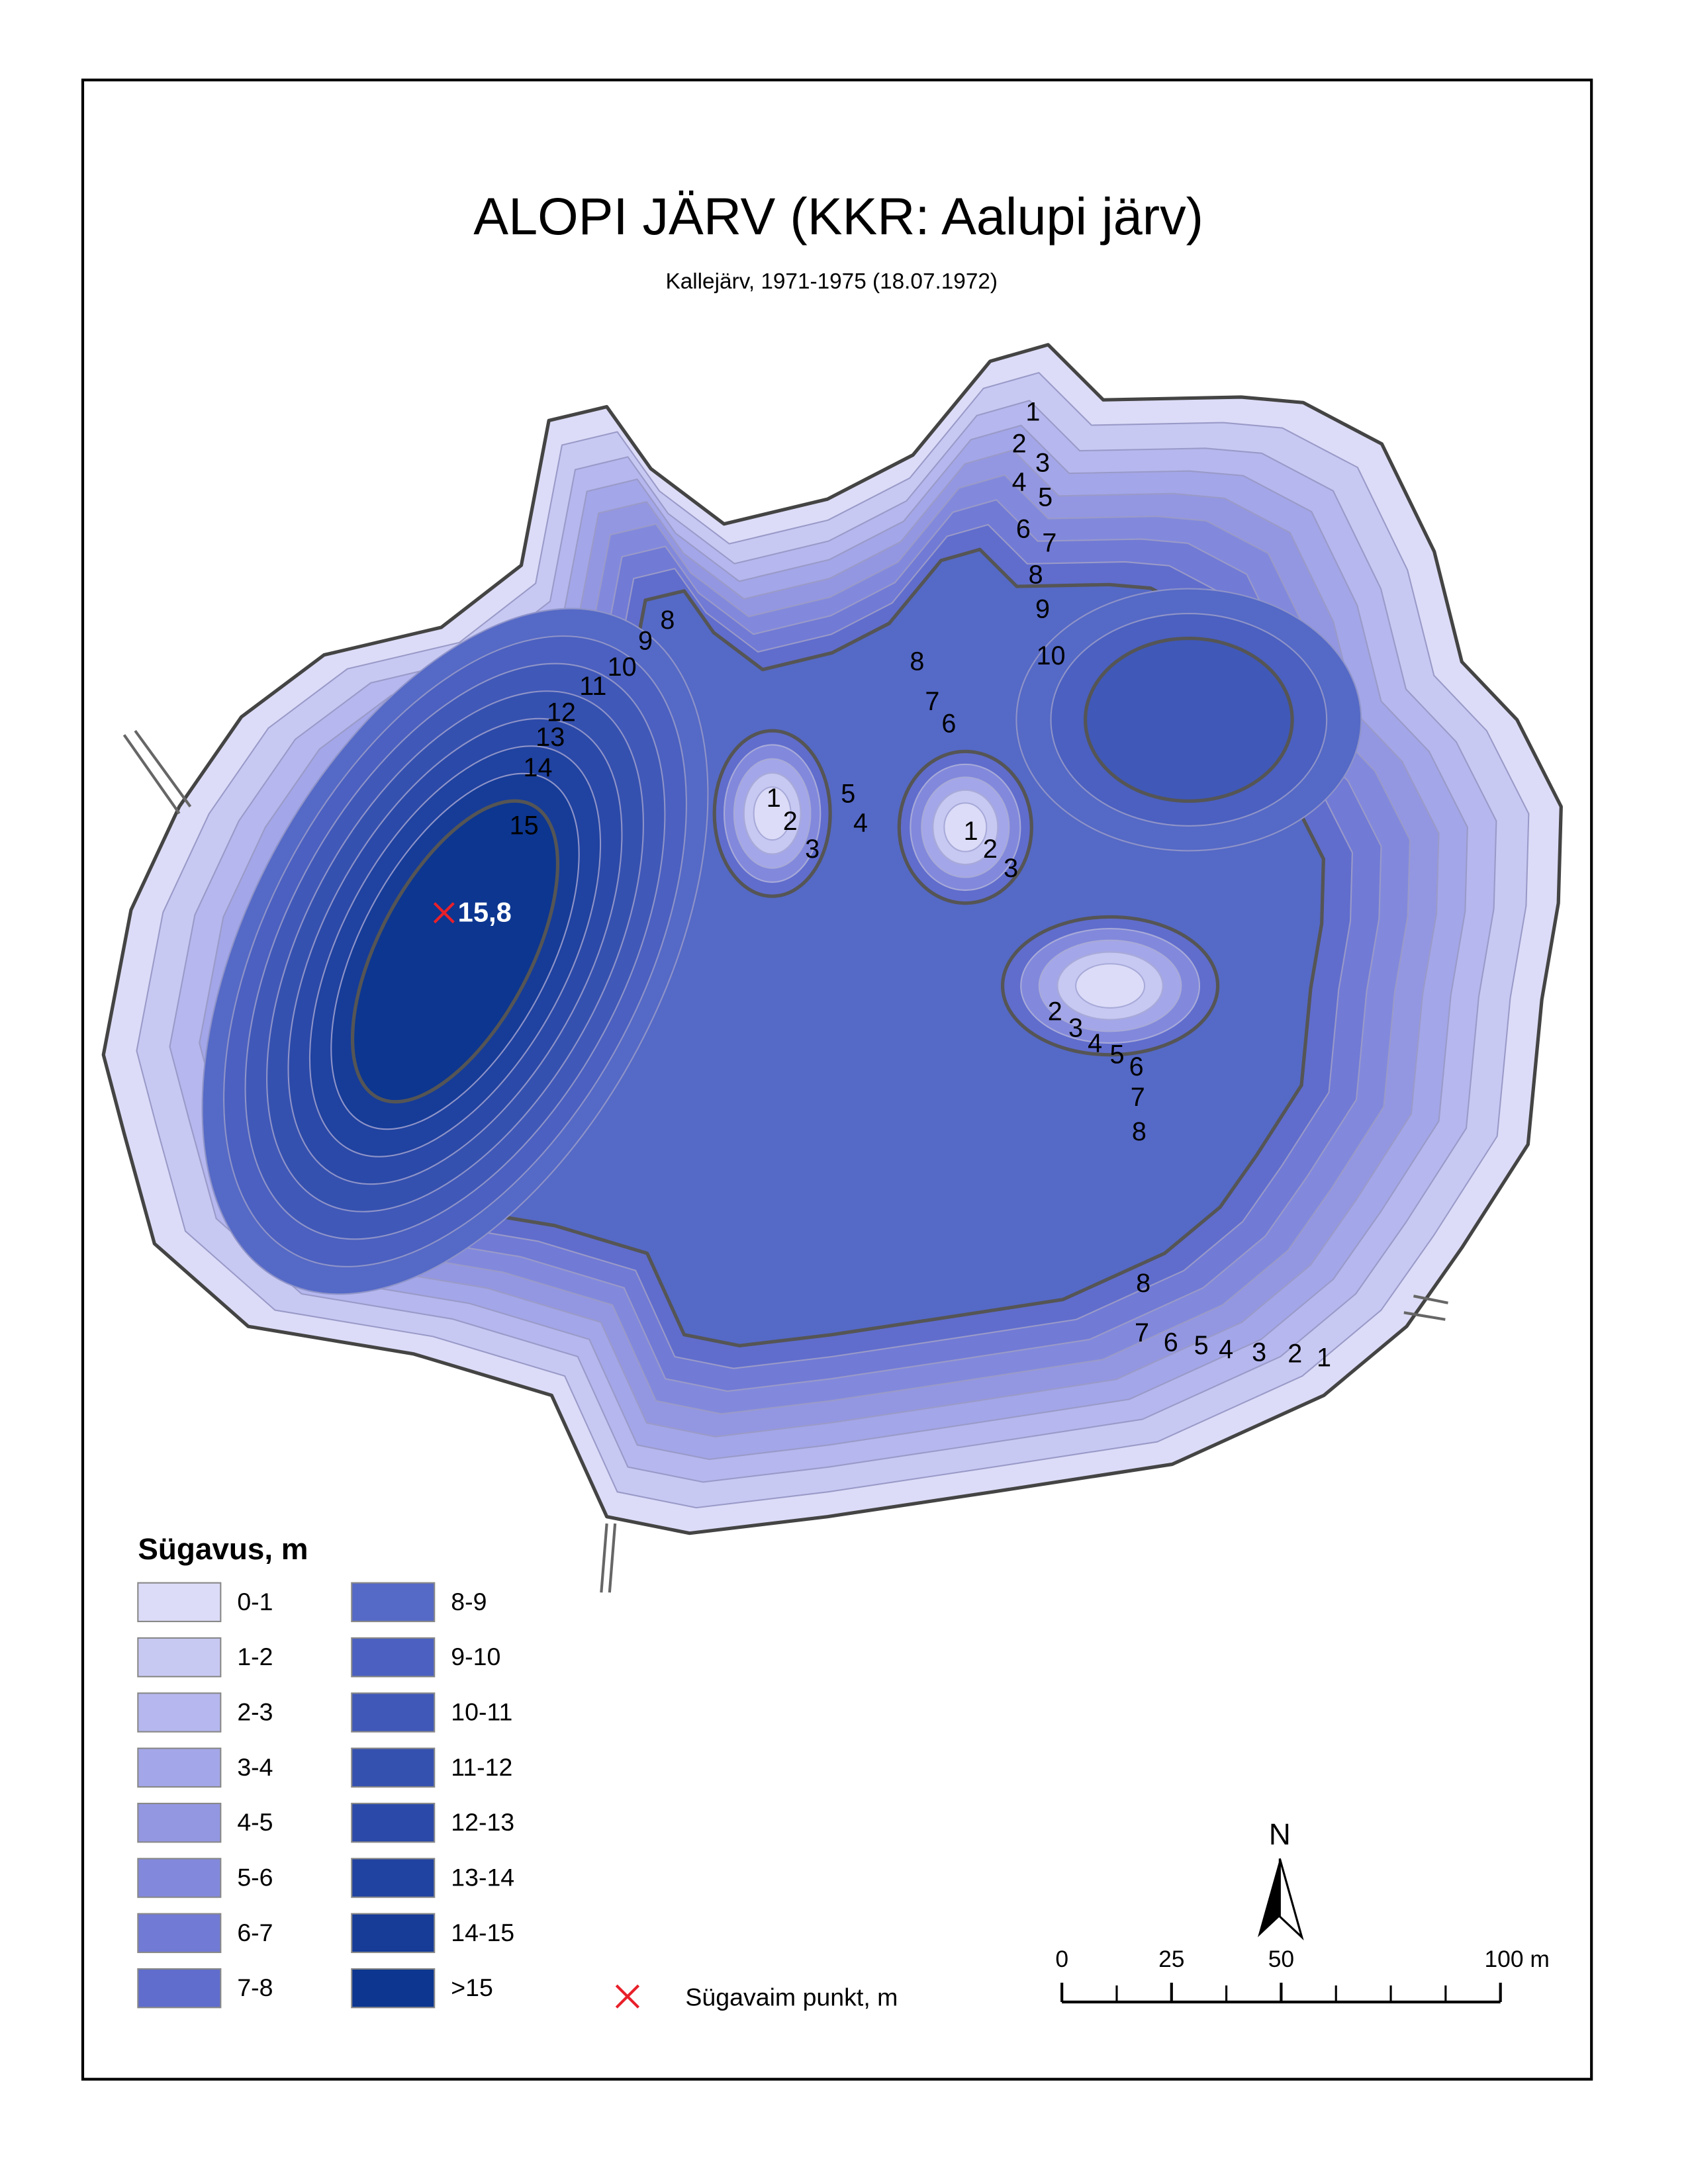  What do you see at coordinates (831, 281) in the screenshot?
I see `subtitle: Kallejärv, 1971-1975 (18.07.1972)` at bounding box center [831, 281].